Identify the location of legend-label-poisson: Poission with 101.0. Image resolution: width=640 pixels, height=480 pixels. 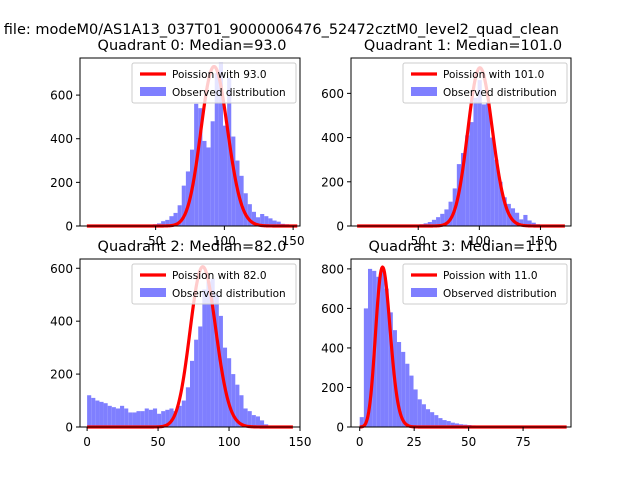
(493, 75).